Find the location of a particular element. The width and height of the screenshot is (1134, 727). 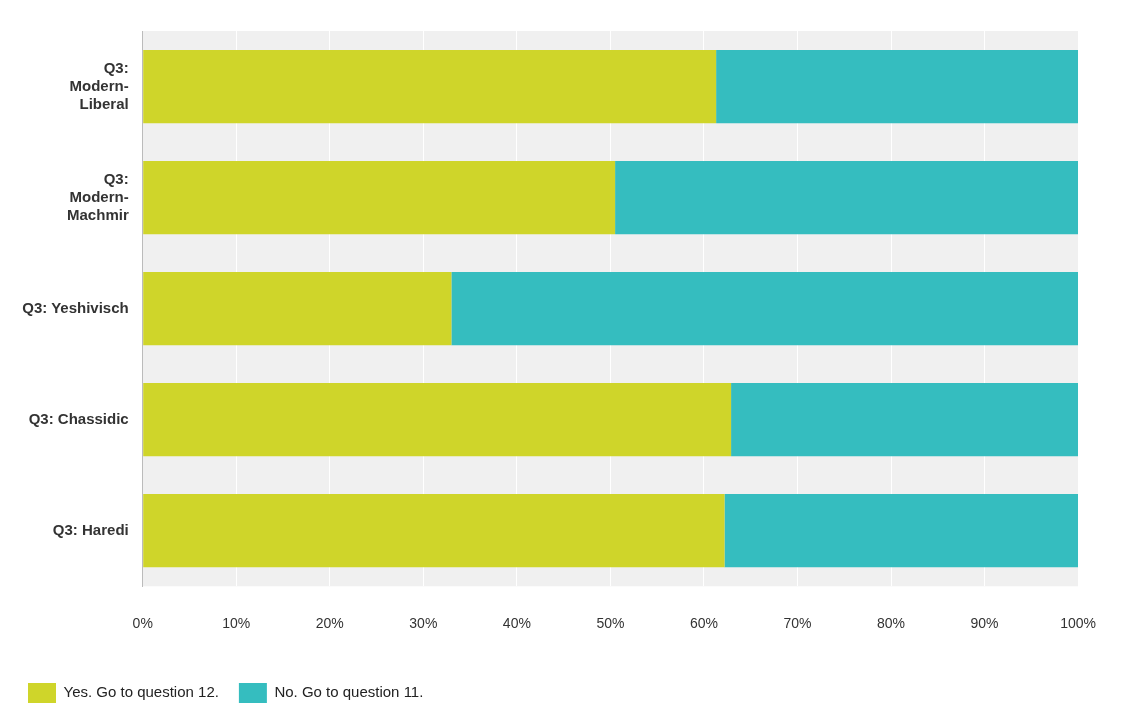

y-tick-label: Q3: Modern-Liberal is located at coordinates (99, 85).